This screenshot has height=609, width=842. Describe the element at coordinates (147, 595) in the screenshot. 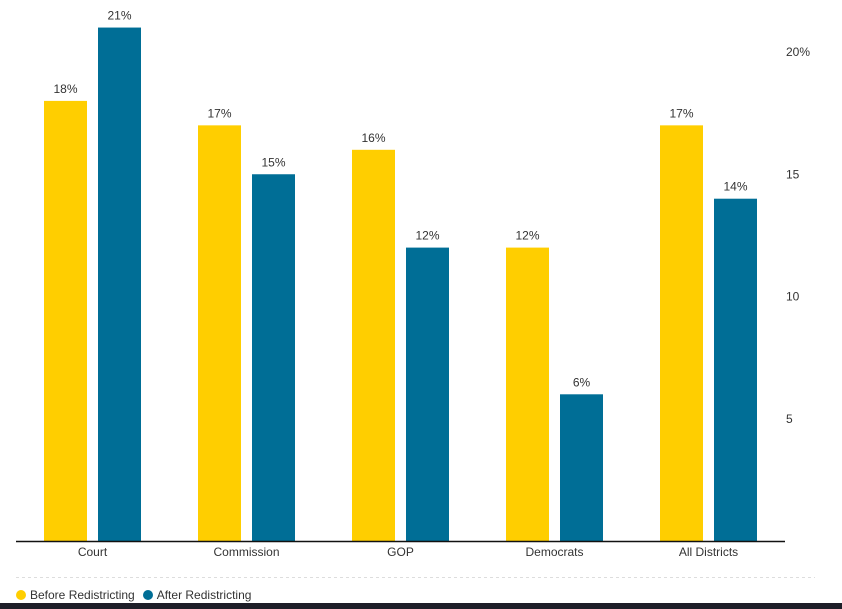

I see `legend-swatch-after` at that location.